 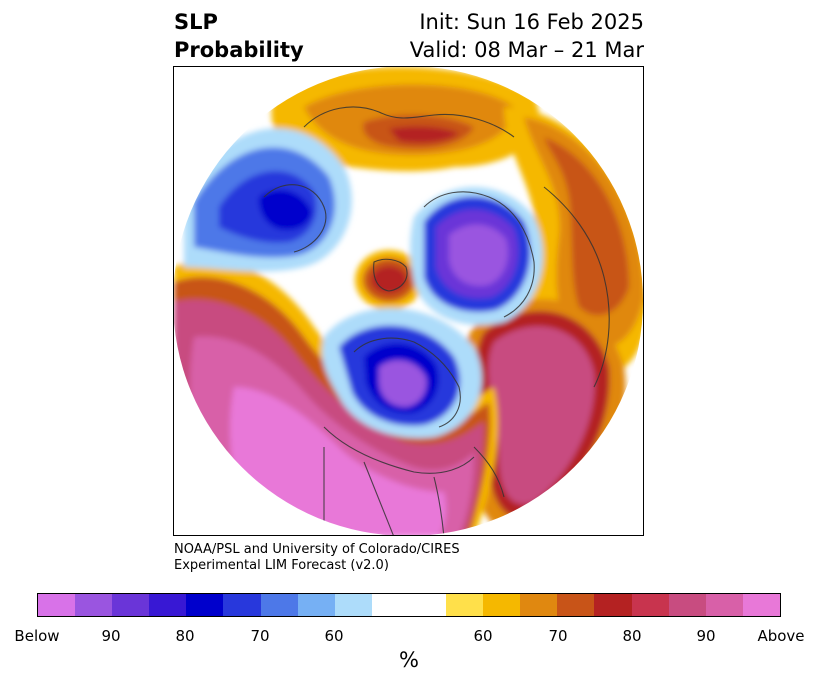 What do you see at coordinates (239, 36) in the screenshot?
I see `map-title: SLP Probability` at bounding box center [239, 36].